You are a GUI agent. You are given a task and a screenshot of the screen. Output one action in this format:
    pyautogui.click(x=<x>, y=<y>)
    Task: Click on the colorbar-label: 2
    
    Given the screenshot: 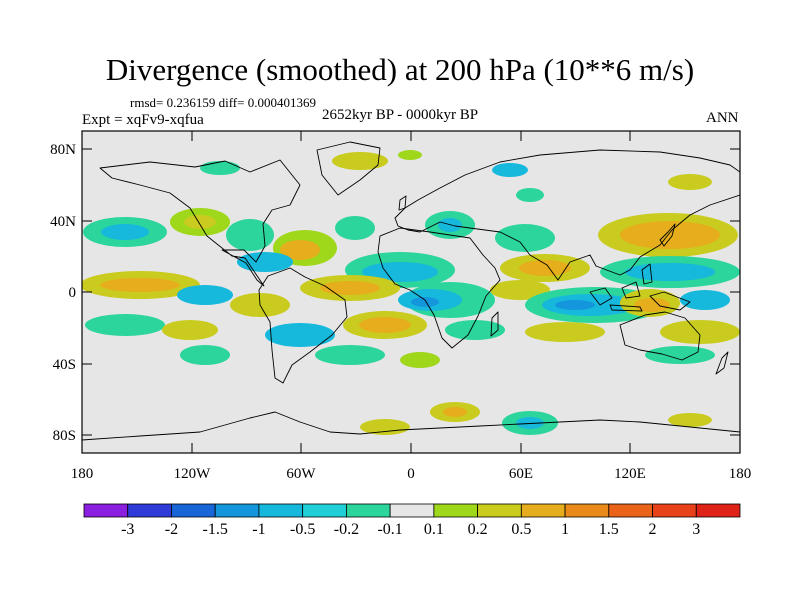 What is the action you would take?
    pyautogui.click(x=653, y=529)
    